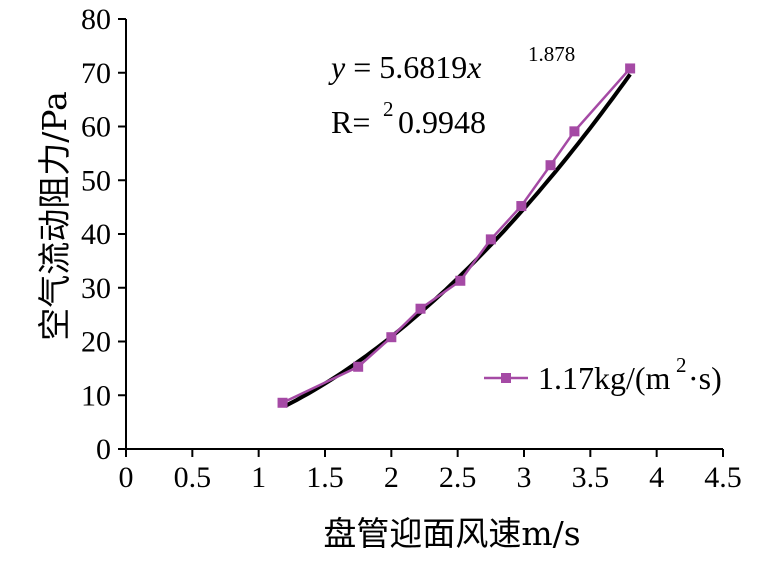  What do you see at coordinates (705, 378) in the screenshot?
I see `legend-label-tail: ·s)` at bounding box center [705, 378].